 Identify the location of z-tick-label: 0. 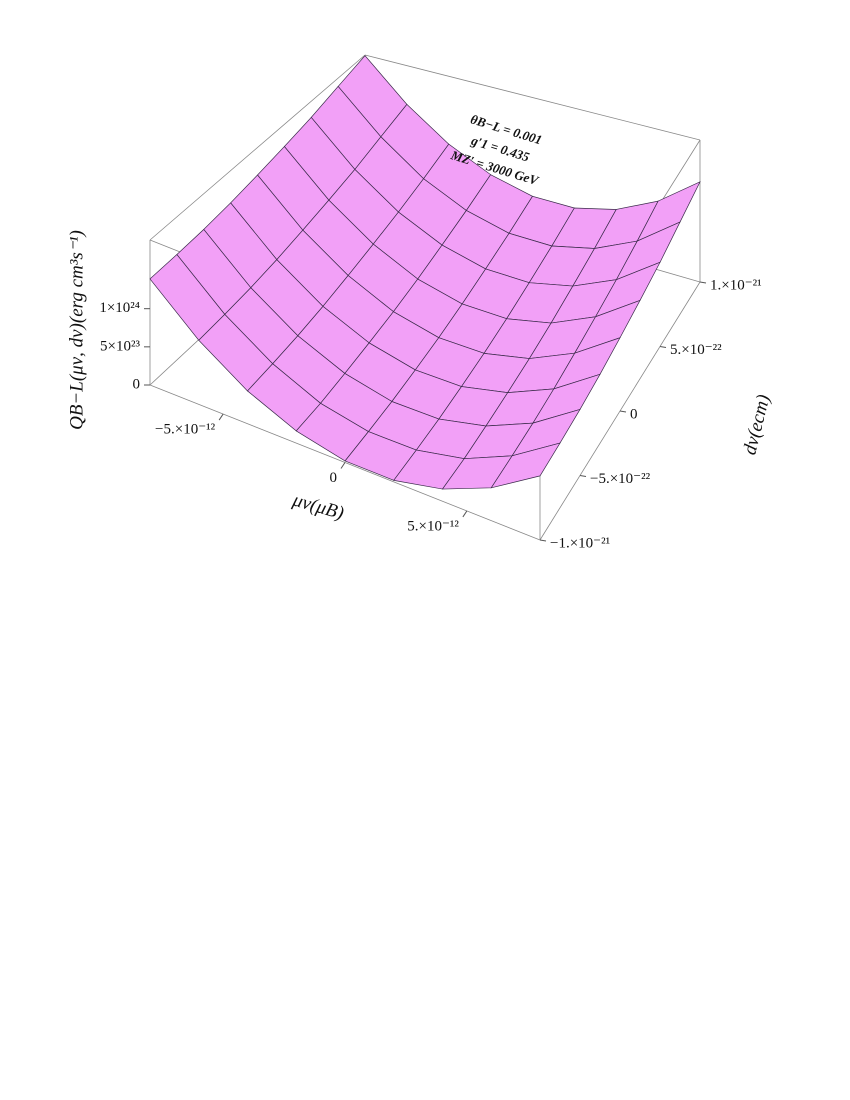
(137, 384).